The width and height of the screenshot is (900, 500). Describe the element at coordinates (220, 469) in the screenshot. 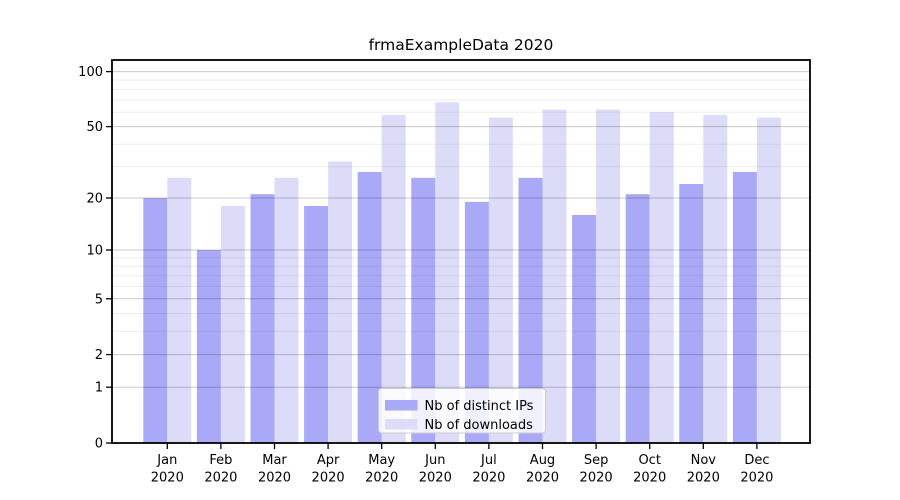

I see `x-axis-tick-label: Feb 2020` at that location.